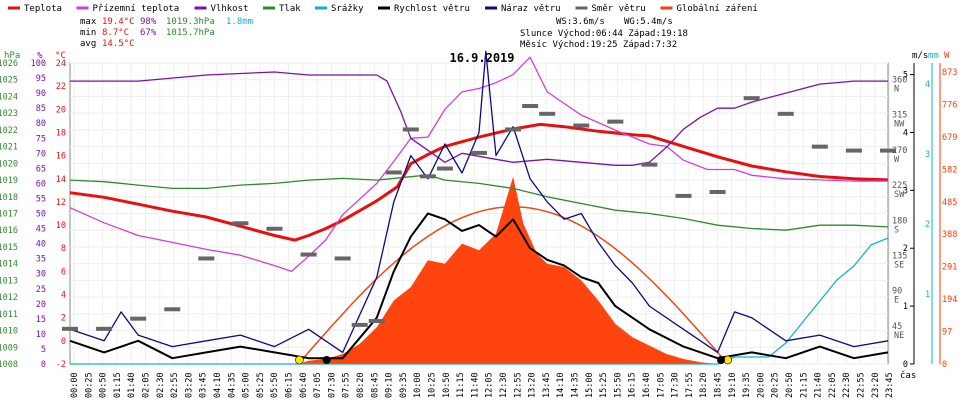 The image size is (966, 404). Describe the element at coordinates (275, 385) in the screenshot. I see `axis-tick-x: 05:50` at that location.